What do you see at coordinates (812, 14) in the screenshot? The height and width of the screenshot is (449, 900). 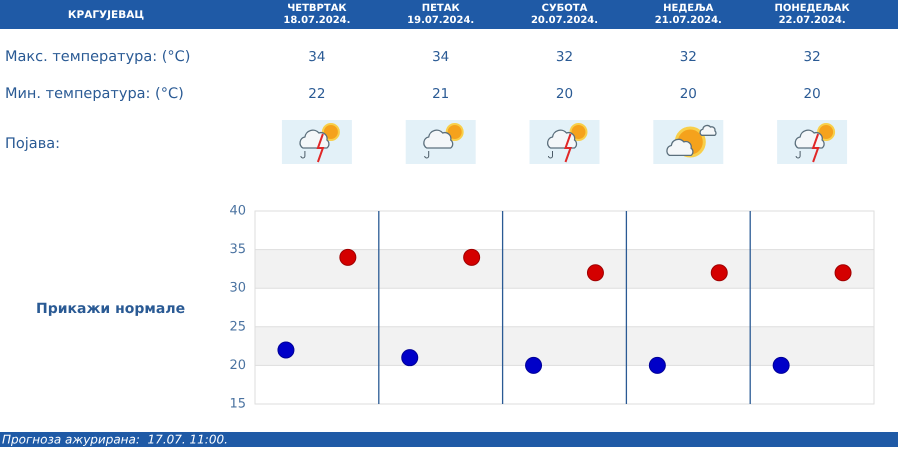 I see `category-label: ПОНЕДЕЉАК 22.07.2024.` at bounding box center [812, 14].